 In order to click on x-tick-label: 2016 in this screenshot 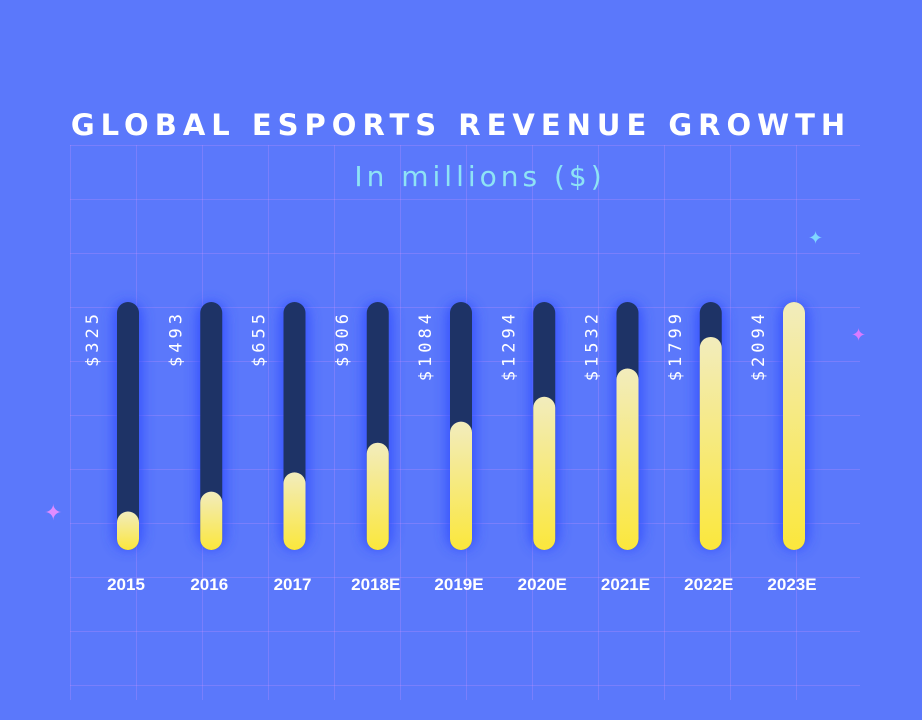, I will do `click(209, 584)`.